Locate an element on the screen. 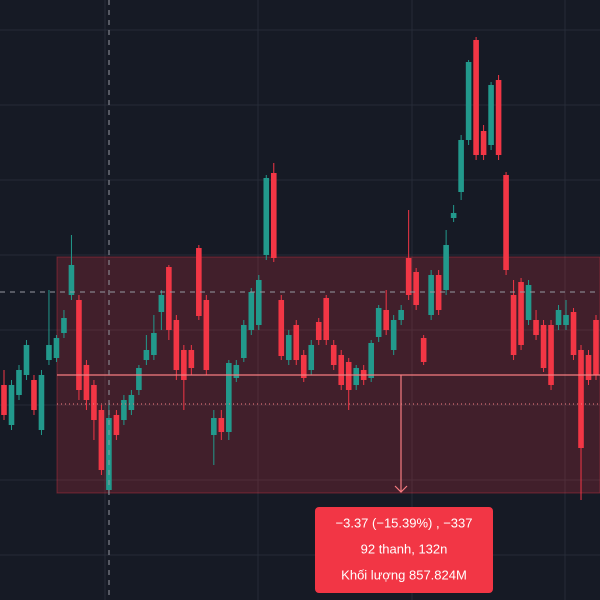 Image resolution: width=600 pixels, height=600 pixels. tooltip-change: −3.37 (−15.39%) , −337 is located at coordinates (404, 522).